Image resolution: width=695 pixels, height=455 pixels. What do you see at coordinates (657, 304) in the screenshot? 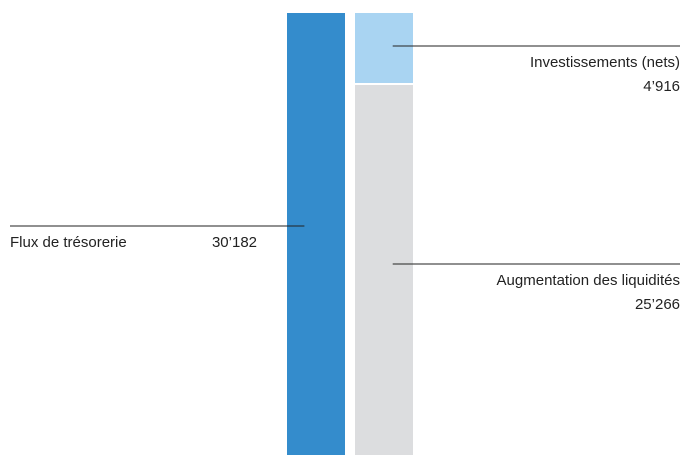
I see `value-label: 25’266` at bounding box center [657, 304].